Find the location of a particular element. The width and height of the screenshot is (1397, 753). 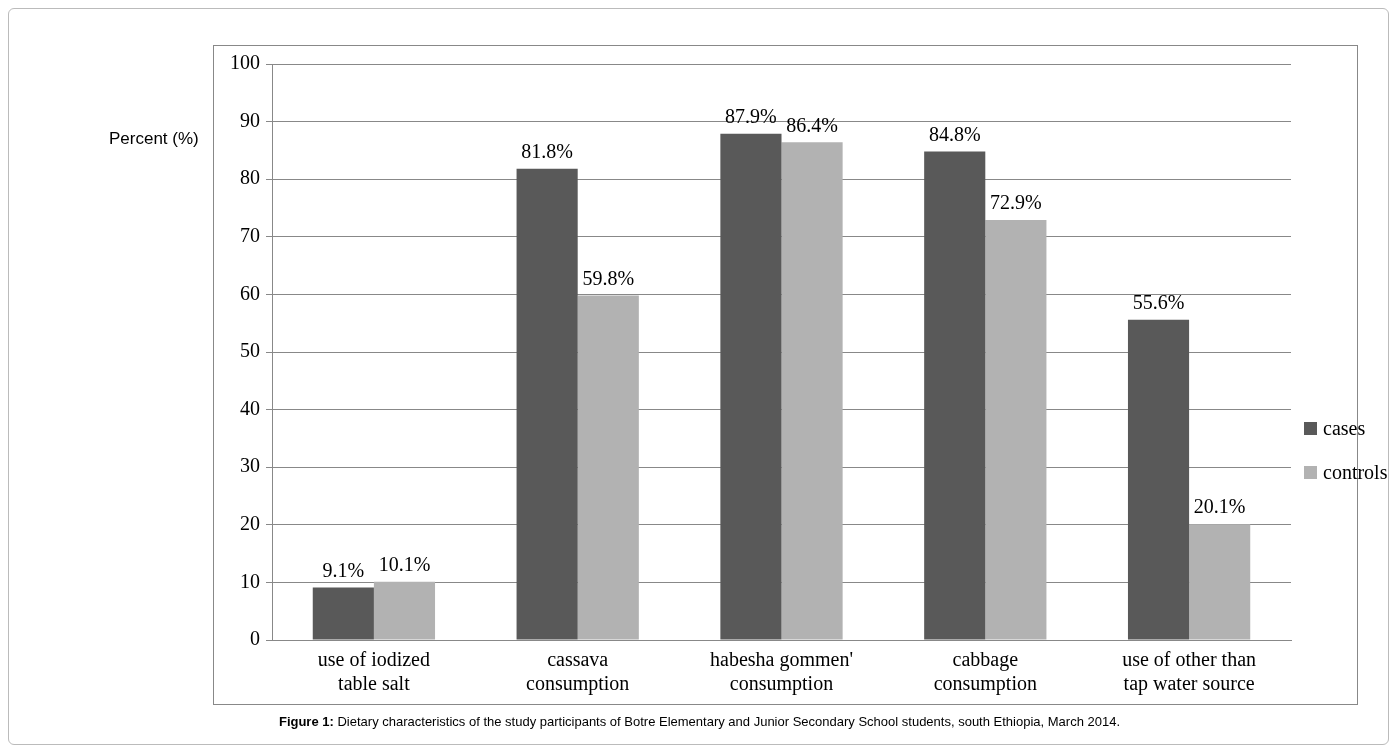

legend-label: cases is located at coordinates (1344, 428).